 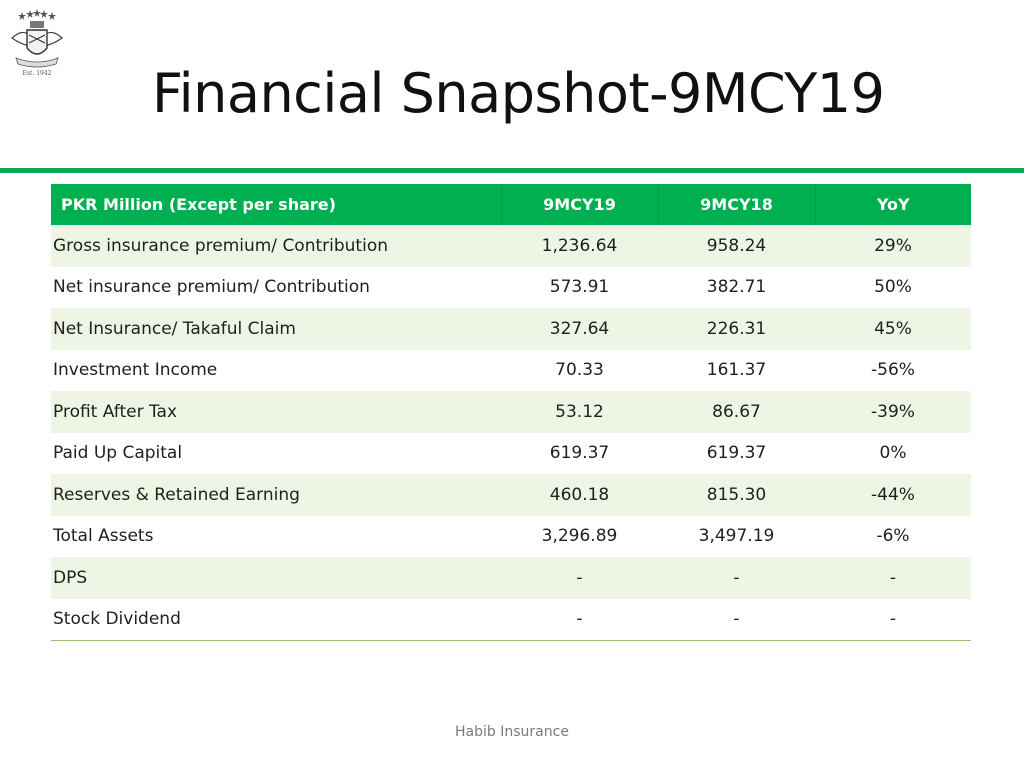 I want to click on value-yoy: -6%, so click(x=893, y=536).